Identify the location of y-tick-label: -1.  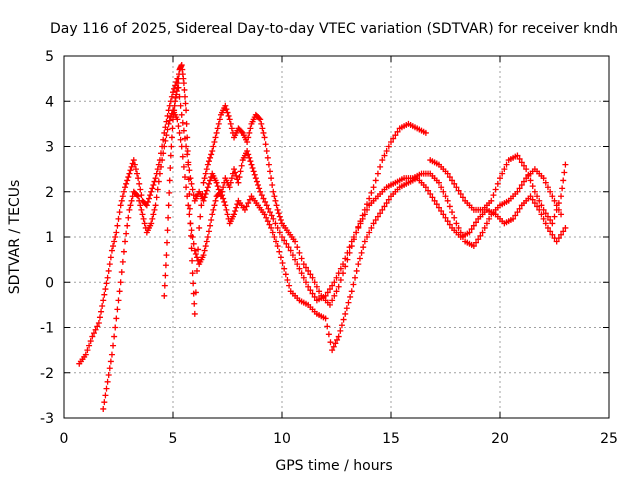
(47, 329).